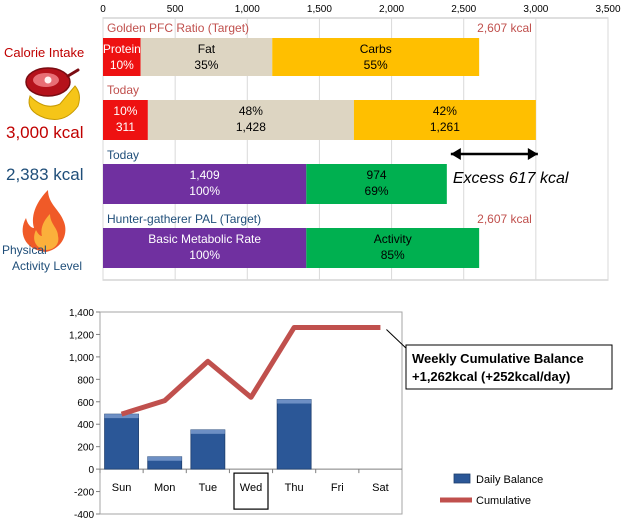  Describe the element at coordinates (319, 9) in the screenshot. I see `top-x-tick-label: 1,500` at that location.